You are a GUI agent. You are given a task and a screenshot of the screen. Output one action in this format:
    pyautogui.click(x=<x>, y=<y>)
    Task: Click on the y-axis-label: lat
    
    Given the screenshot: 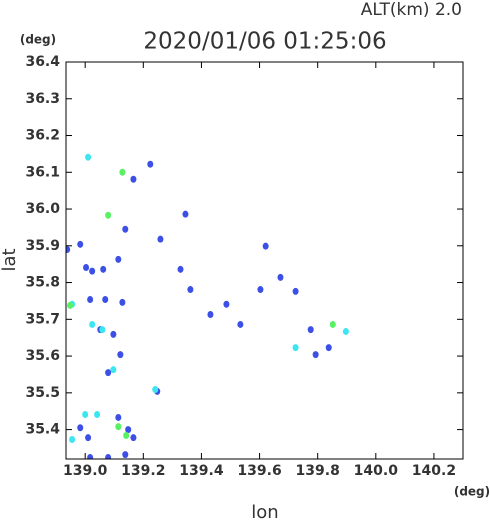 What is the action you would take?
    pyautogui.click(x=10, y=259)
    